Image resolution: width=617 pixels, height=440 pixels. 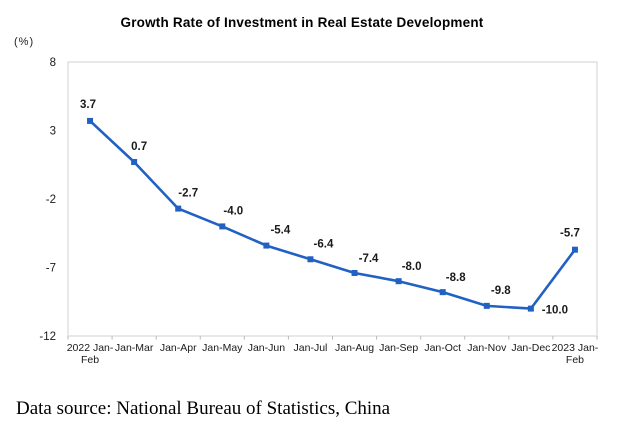 What do you see at coordinates (398, 348) in the screenshot?
I see `svg-text: Jan-Sep` at bounding box center [398, 348].